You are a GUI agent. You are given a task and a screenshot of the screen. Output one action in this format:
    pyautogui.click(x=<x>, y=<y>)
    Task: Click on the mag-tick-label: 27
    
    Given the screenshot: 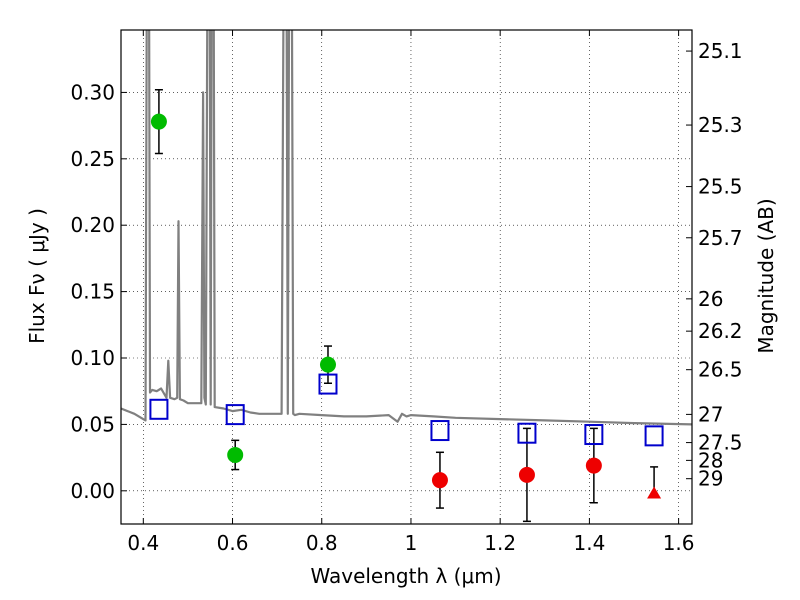 What is the action you would take?
    pyautogui.click(x=710, y=414)
    